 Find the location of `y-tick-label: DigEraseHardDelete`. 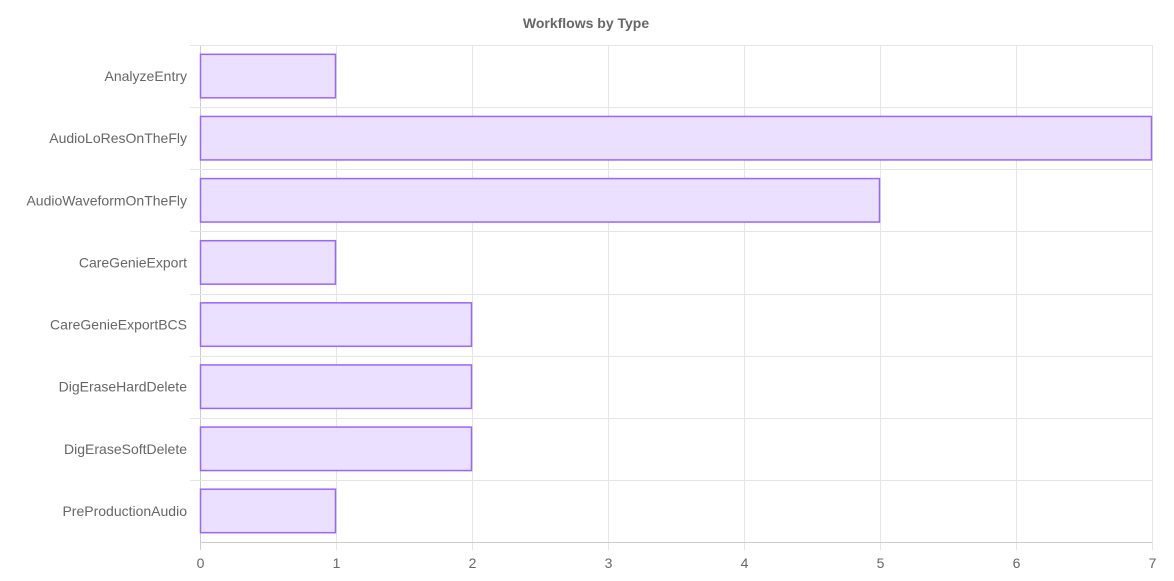

y-tick-label: DigEraseHardDelete is located at coordinates (123, 387).